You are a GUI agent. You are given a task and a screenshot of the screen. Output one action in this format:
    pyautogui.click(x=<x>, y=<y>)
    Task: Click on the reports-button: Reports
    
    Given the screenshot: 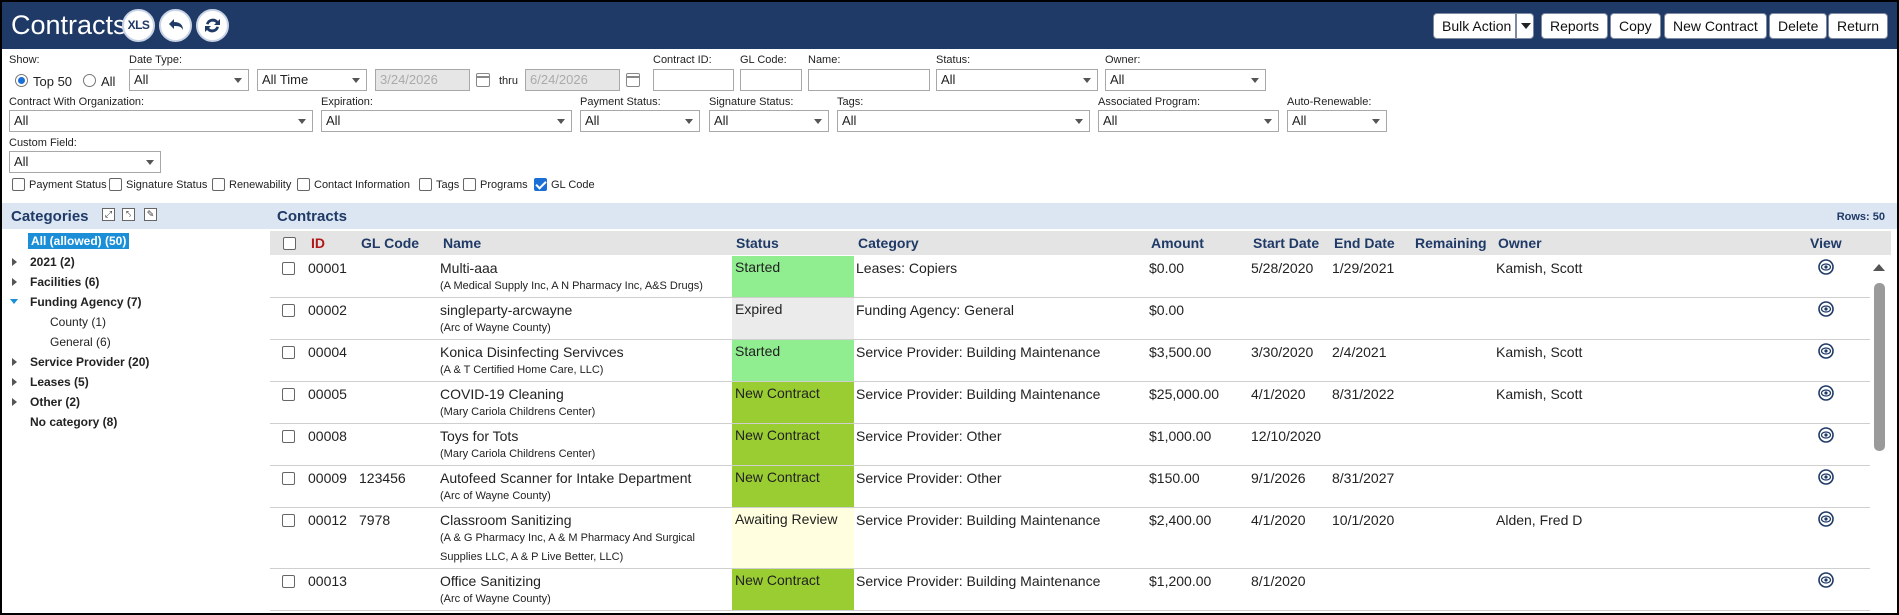 What is the action you would take?
    pyautogui.click(x=1575, y=26)
    